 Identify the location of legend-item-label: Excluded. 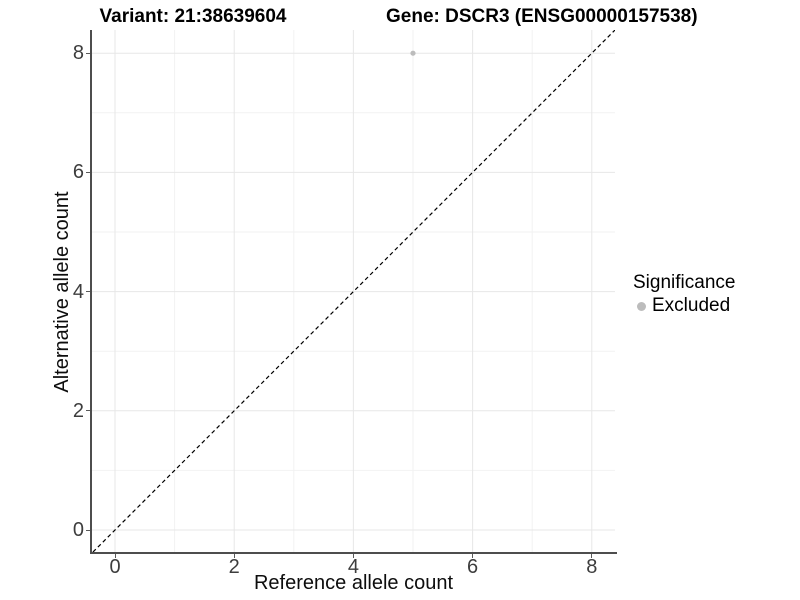
(691, 305).